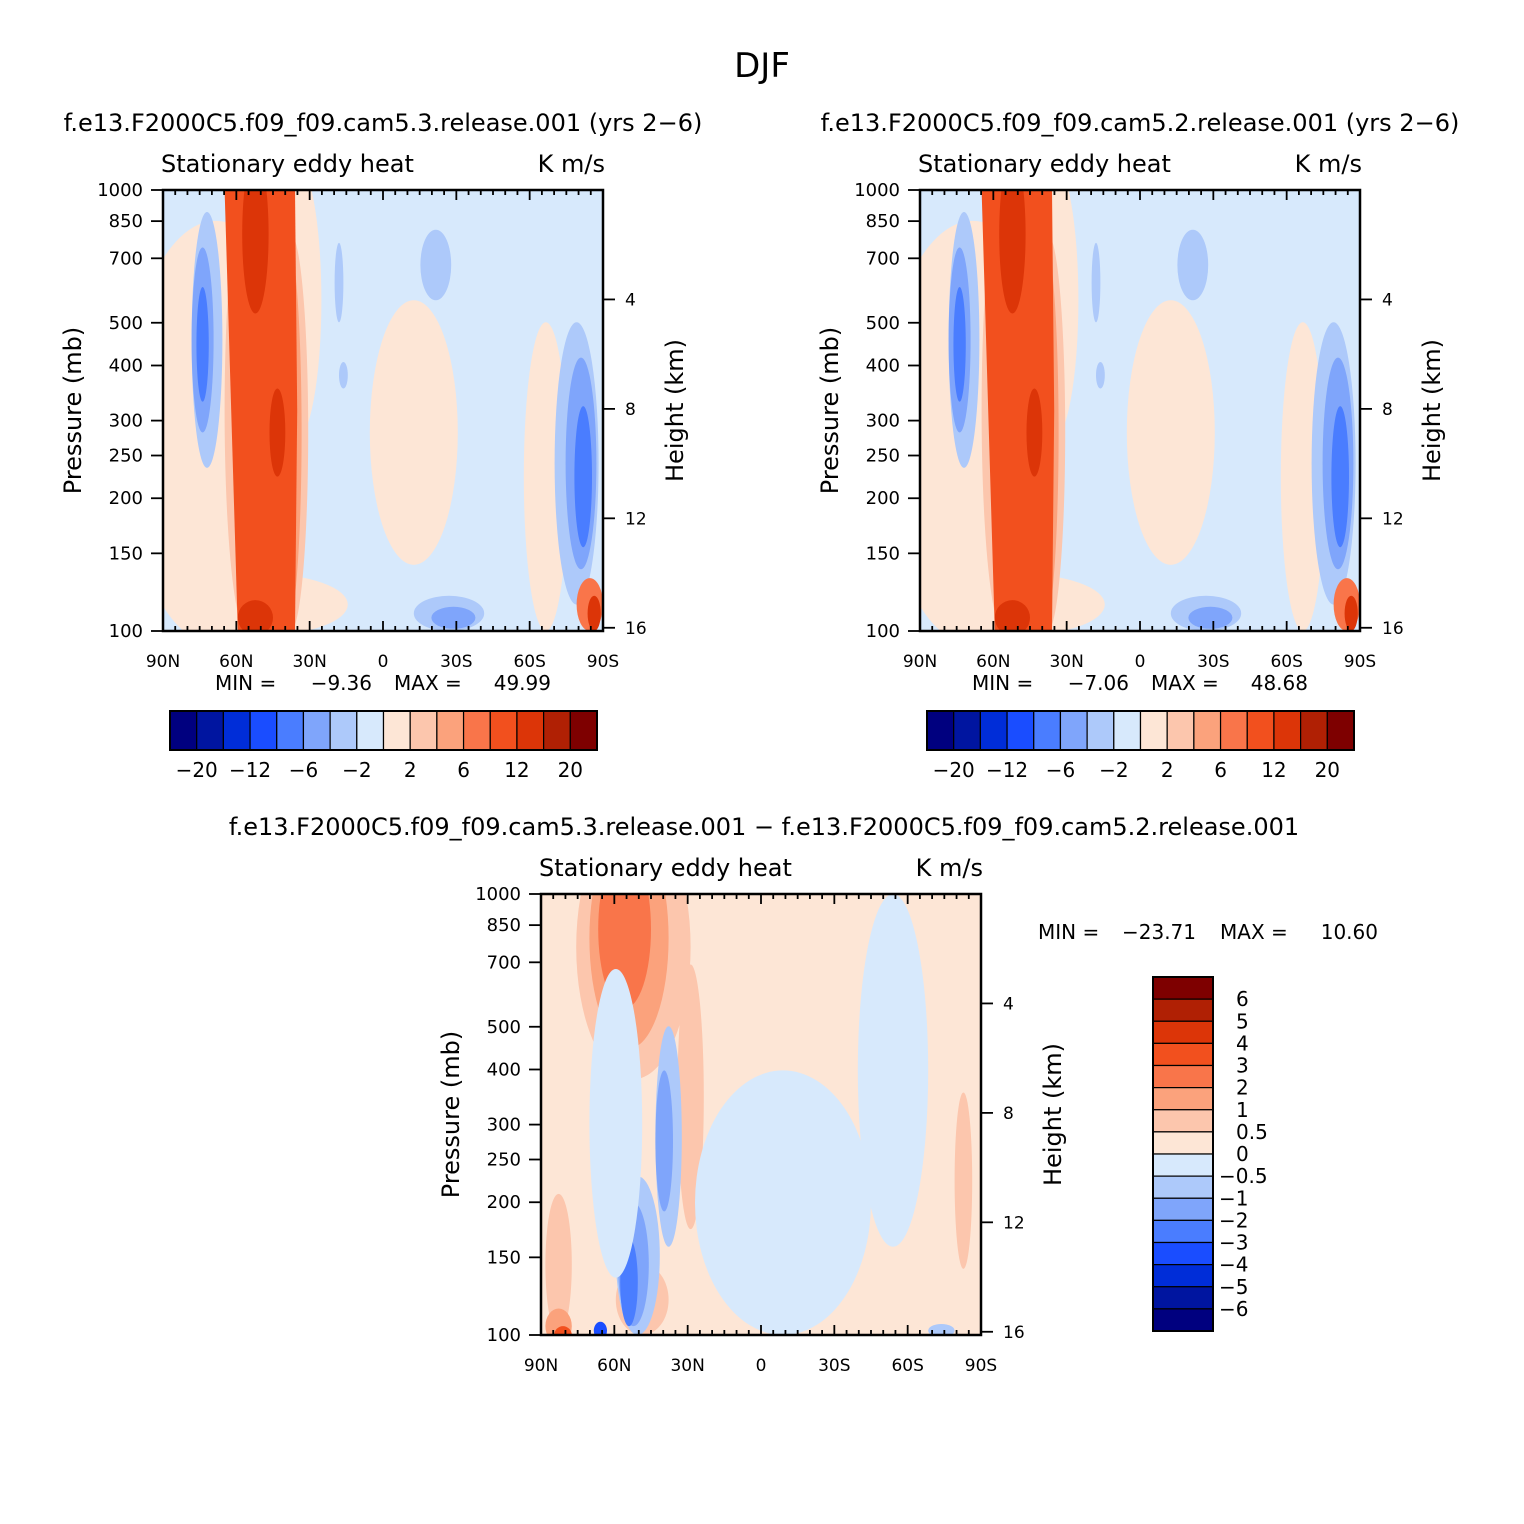  What do you see at coordinates (1159, 932) in the screenshot?
I see `panel-3-stats-min: −23.71` at bounding box center [1159, 932].